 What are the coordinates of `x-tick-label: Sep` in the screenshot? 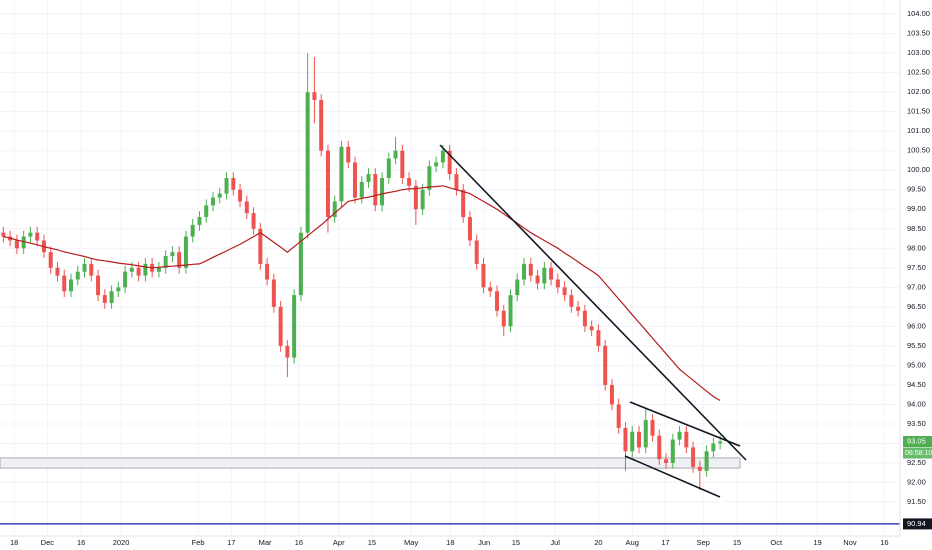 It's located at (703, 542).